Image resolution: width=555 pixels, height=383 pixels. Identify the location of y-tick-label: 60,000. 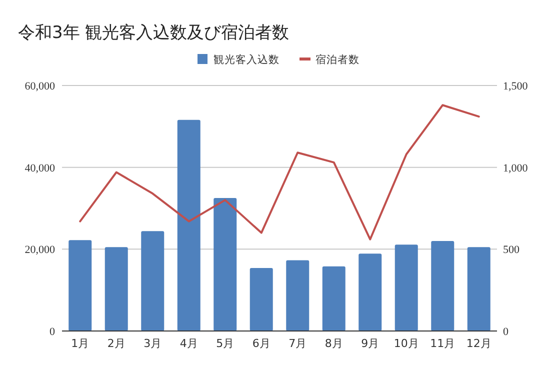
(40, 86).